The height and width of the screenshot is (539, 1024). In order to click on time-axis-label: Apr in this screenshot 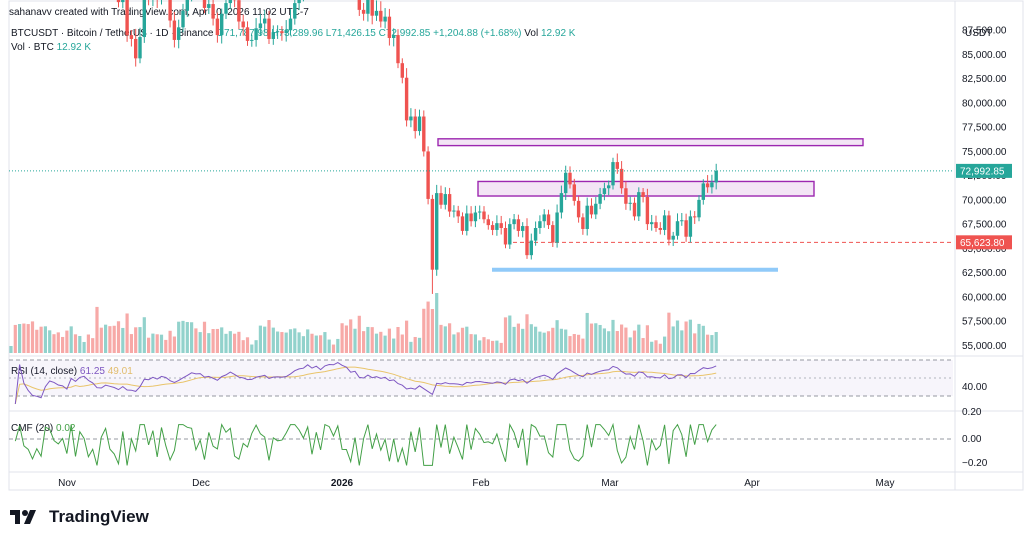, I will do `click(752, 483)`.